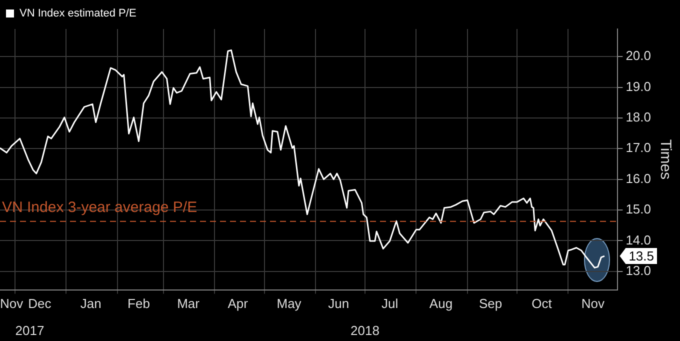 Image resolution: width=680 pixels, height=341 pixels. I want to click on y-tick-label: 13.0, so click(639, 270).